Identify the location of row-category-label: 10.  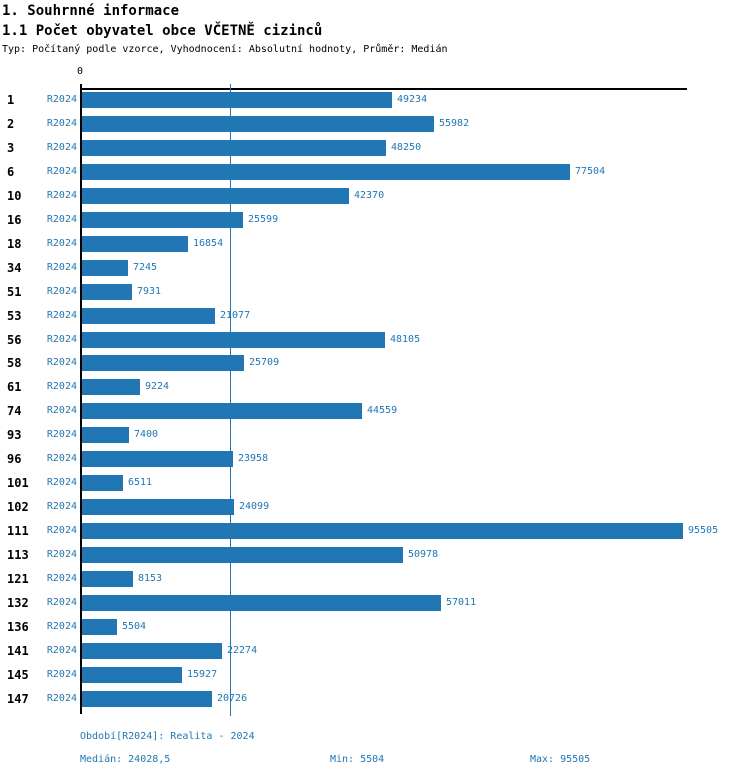
(14, 195).